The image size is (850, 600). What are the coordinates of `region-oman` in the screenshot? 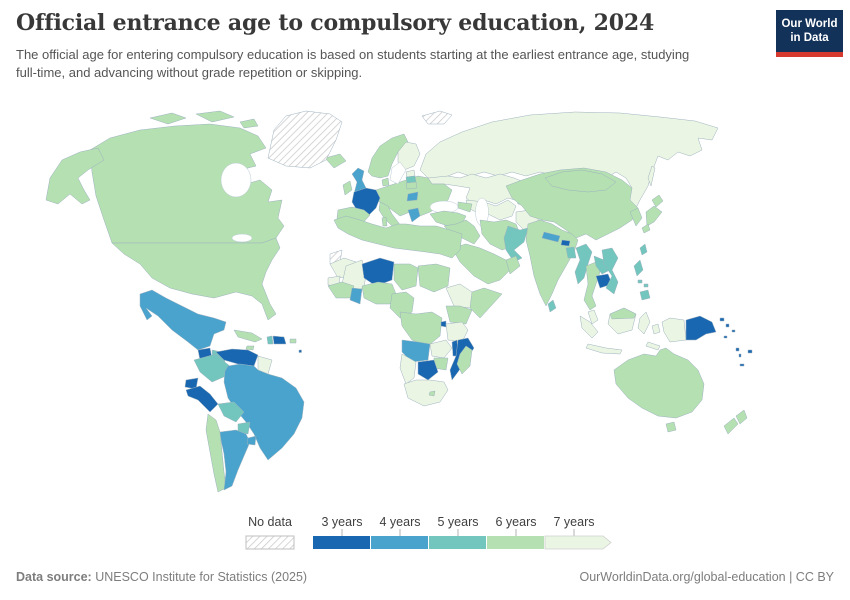 It's located at (513, 265).